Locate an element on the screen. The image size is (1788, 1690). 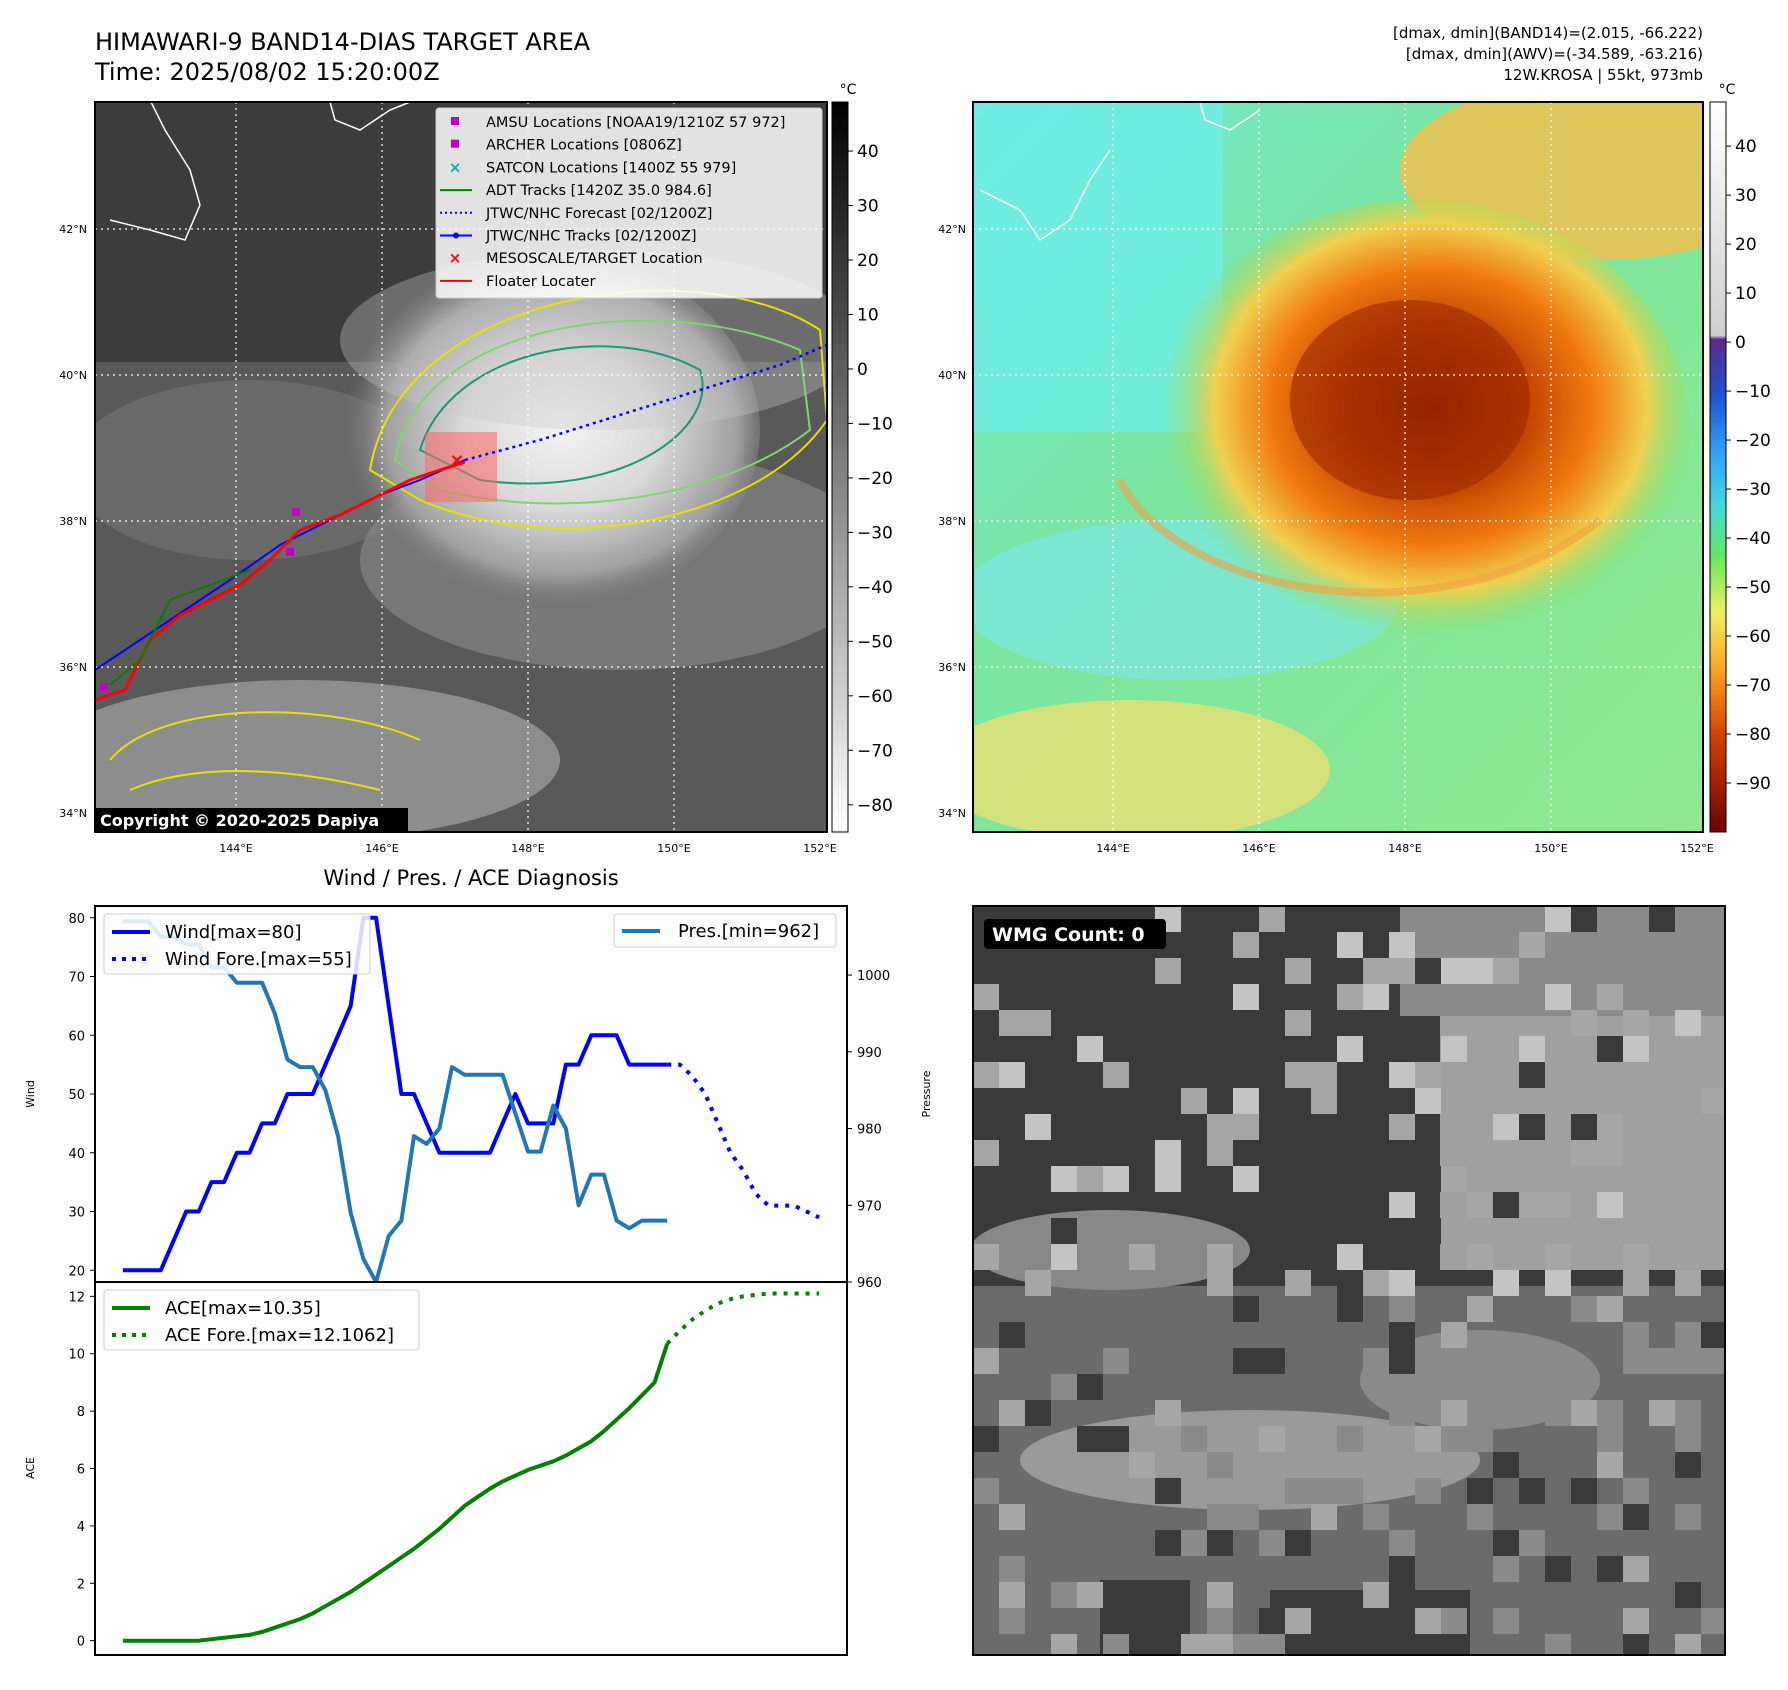
pressure-tick-label: 970 is located at coordinates (869, 1206).